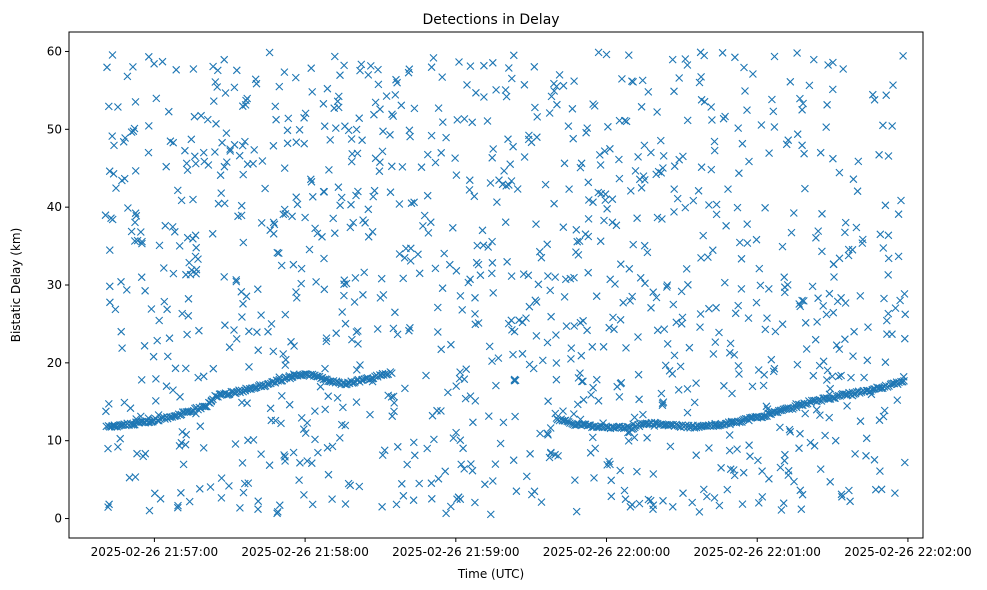 Image resolution: width=987 pixels, height=590 pixels. Describe the element at coordinates (54, 207) in the screenshot. I see `y-tick-label: 40` at that location.